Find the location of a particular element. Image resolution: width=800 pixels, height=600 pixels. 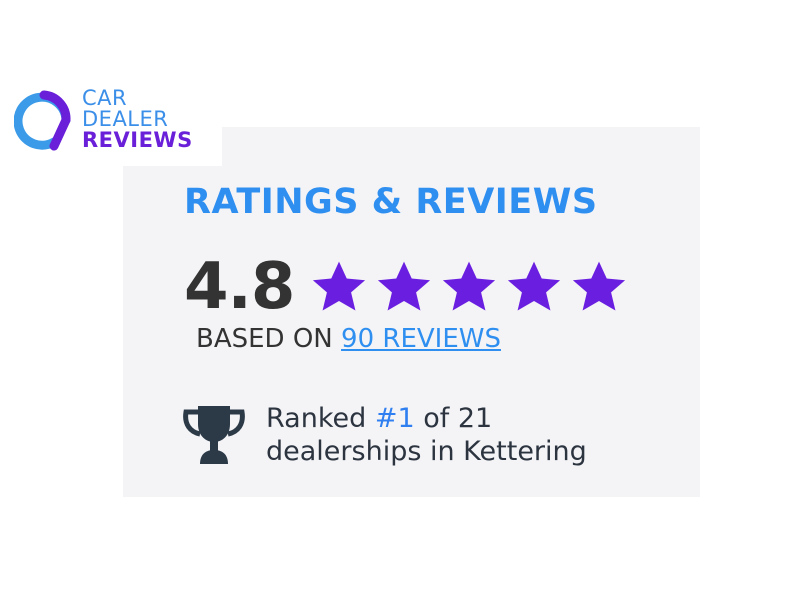

star-rating is located at coordinates (469, 287).